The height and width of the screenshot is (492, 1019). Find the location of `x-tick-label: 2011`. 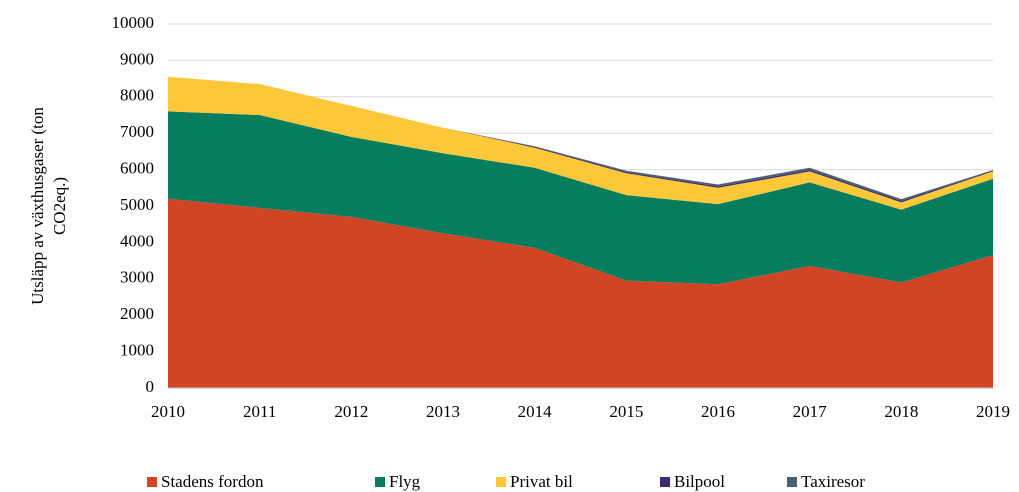

x-tick-label: 2011 is located at coordinates (259, 411).